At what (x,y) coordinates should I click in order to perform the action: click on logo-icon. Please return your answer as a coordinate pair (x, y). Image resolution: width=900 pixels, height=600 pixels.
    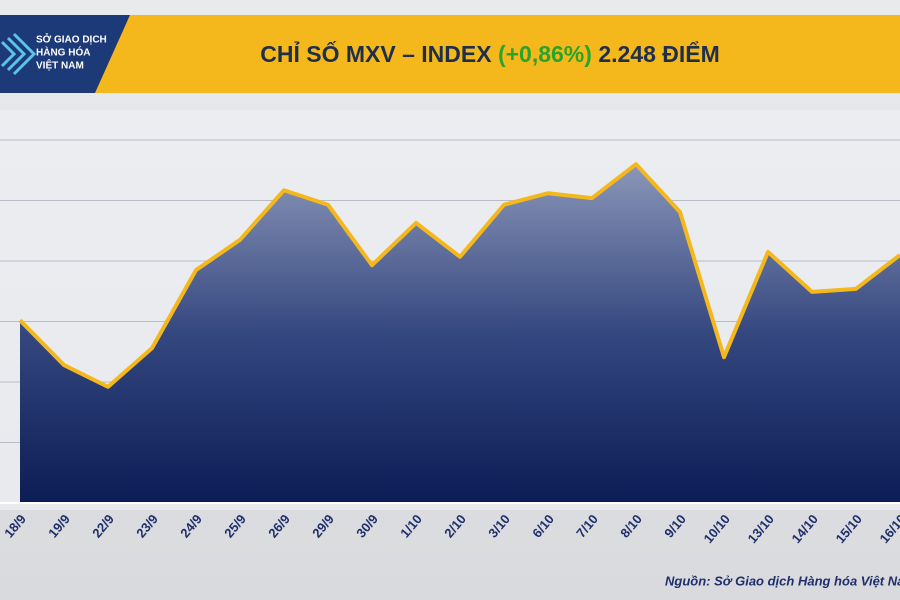
    Looking at the image, I should click on (18, 54).